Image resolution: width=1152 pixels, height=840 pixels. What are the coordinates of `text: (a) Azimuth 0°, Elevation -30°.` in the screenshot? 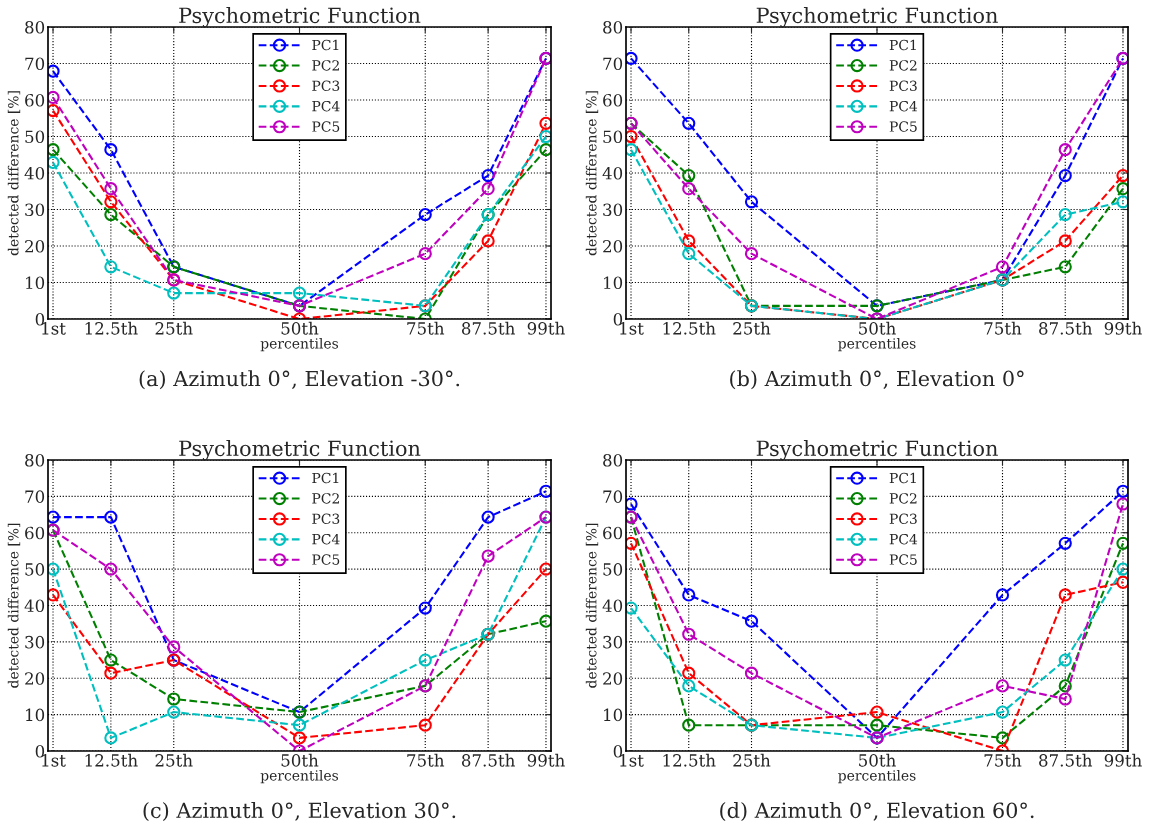 It's located at (299, 380).